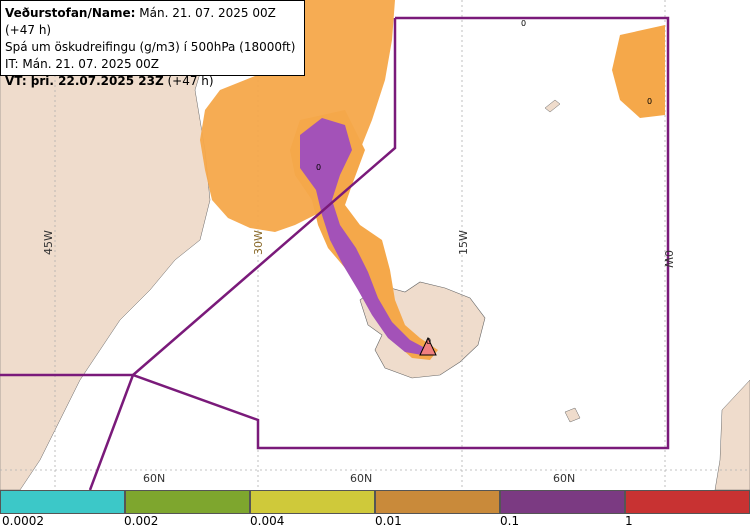 This screenshot has height=532, width=750. What do you see at coordinates (141, 521) in the screenshot?
I see `legend-tick: 0.002` at bounding box center [141, 521].